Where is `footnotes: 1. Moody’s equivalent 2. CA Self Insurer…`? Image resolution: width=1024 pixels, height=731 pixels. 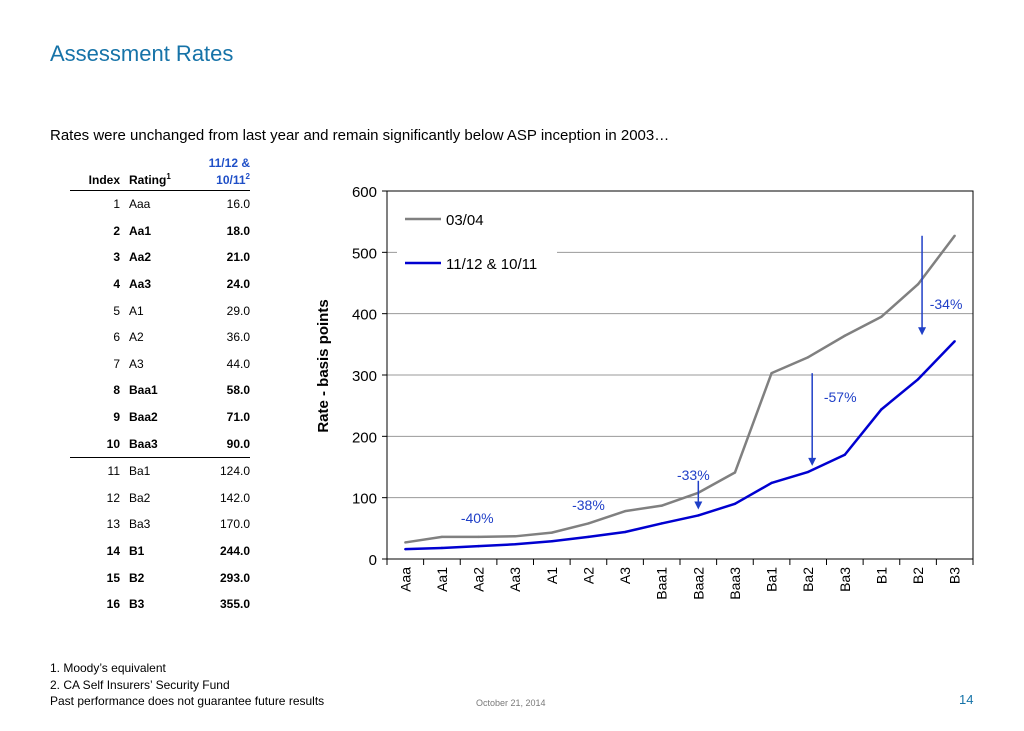 footnotes: 1. Moody’s equivalent 2. CA Self Insurer… is located at coordinates (187, 685).